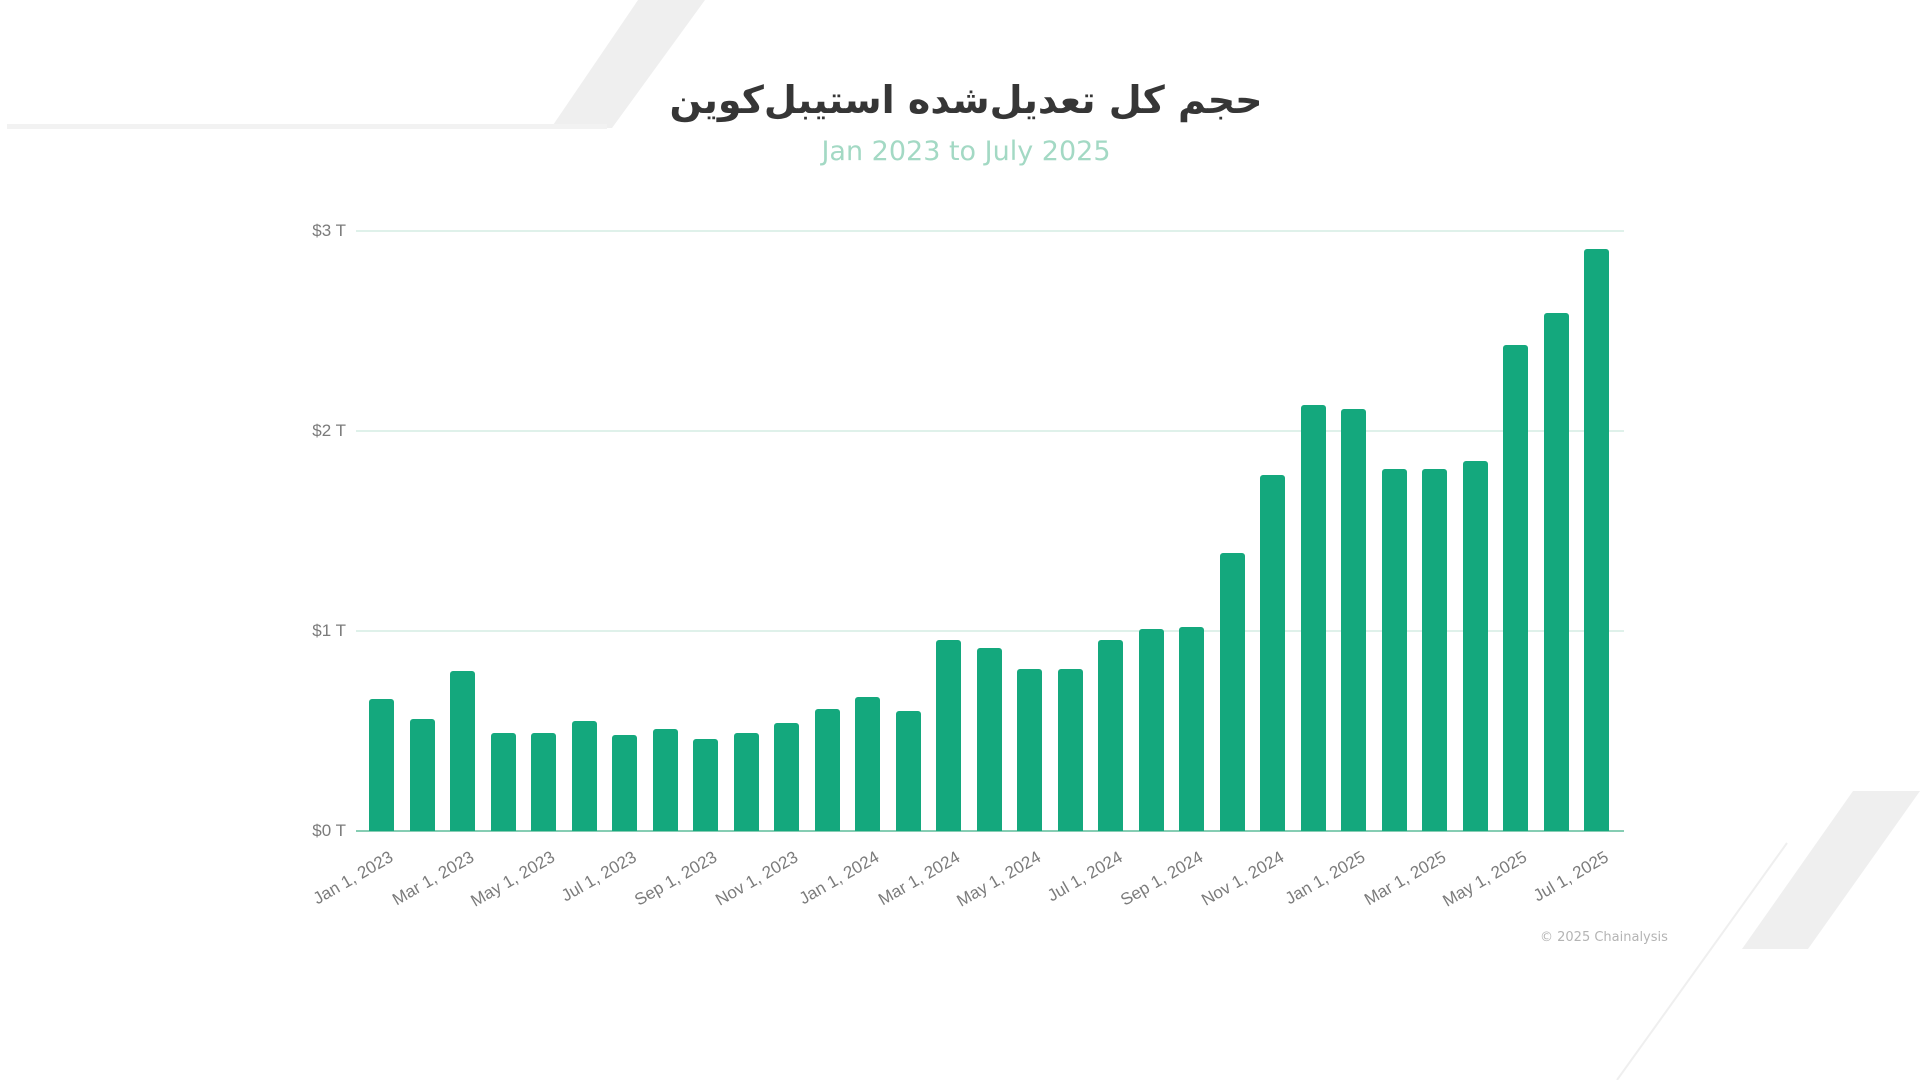 The width and height of the screenshot is (1920, 1080). What do you see at coordinates (352, 878) in the screenshot?
I see `x-axis-tick-label: Jan 1, 2023` at bounding box center [352, 878].